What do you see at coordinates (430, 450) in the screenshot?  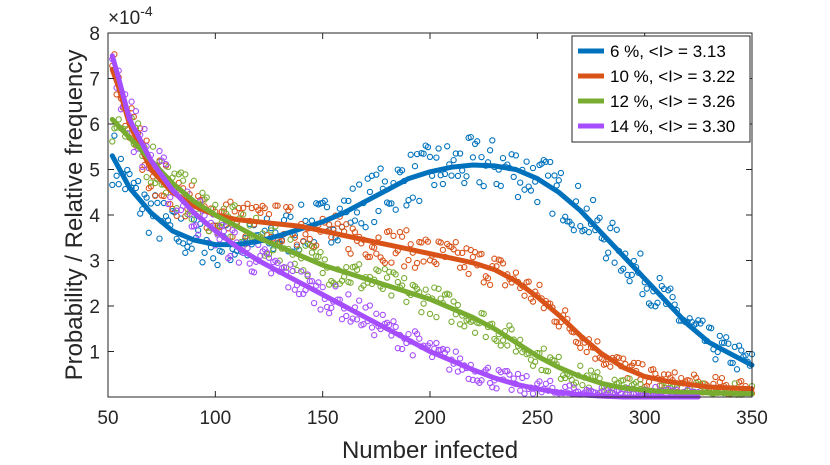 I see `x-axis-label: Number infected` at bounding box center [430, 450].